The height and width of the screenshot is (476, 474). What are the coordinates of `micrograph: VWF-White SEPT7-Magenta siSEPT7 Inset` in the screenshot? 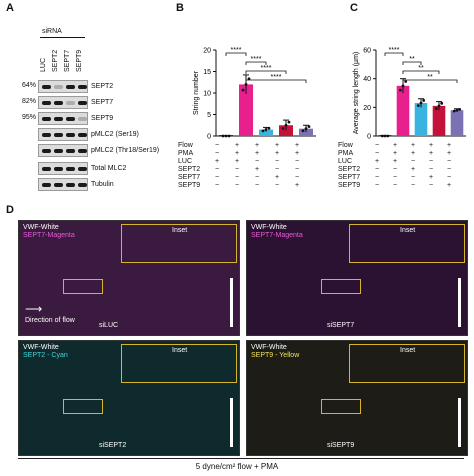 It's located at (357, 278).